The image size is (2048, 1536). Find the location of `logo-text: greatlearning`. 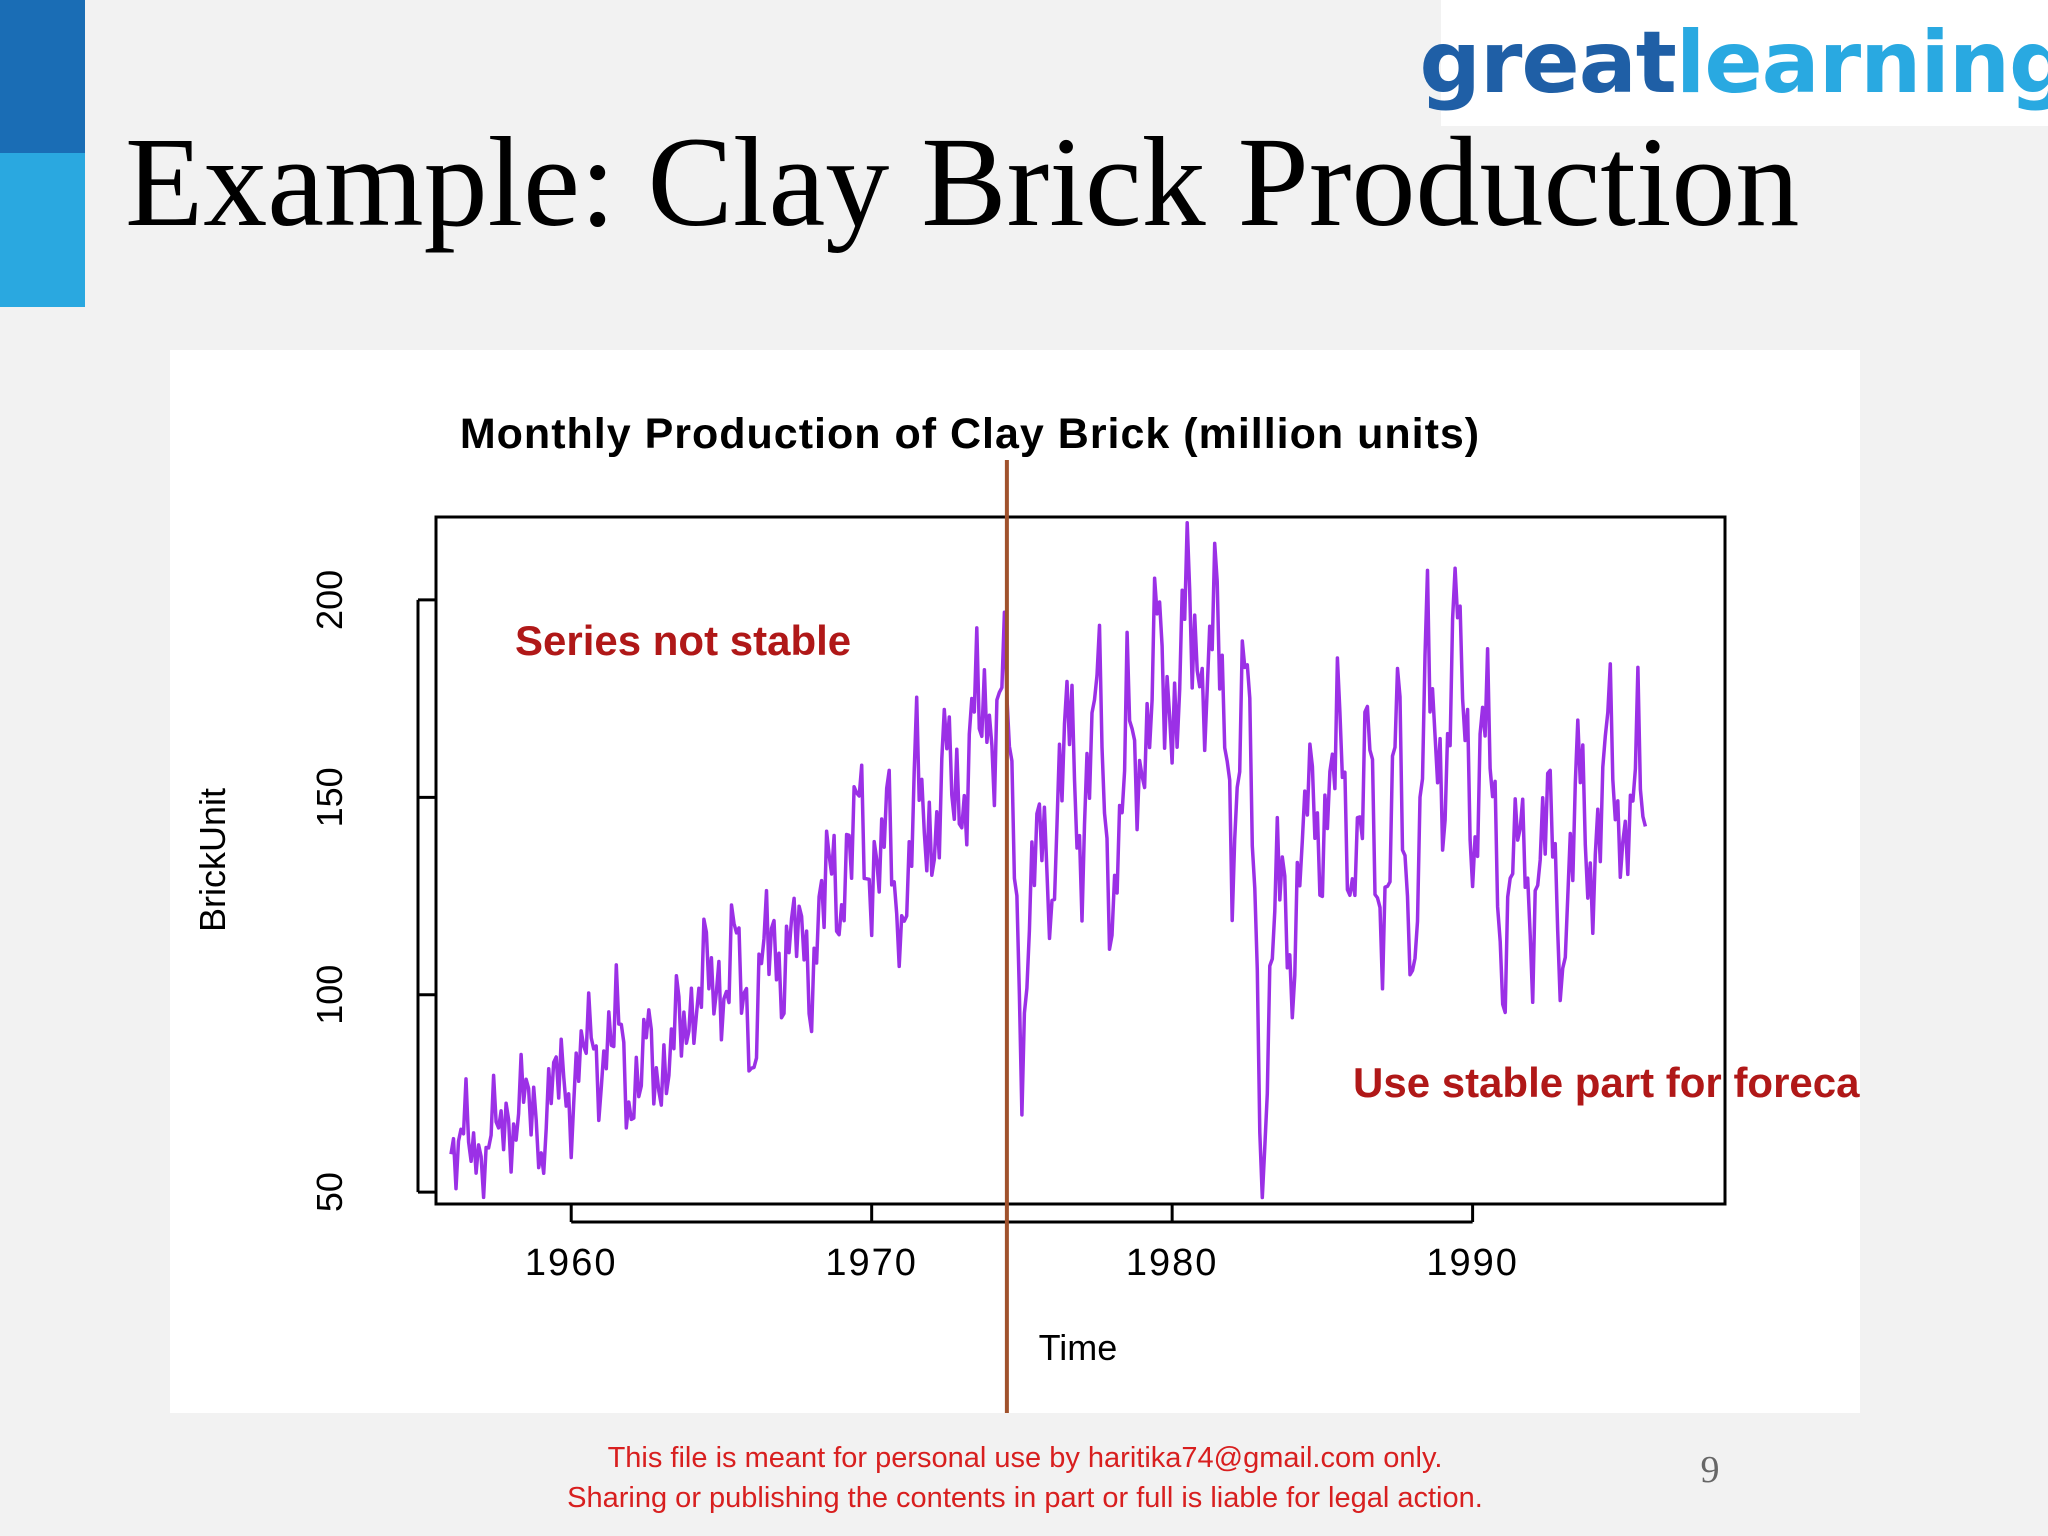

logo-text: greatlearning is located at coordinates (1733, 63).